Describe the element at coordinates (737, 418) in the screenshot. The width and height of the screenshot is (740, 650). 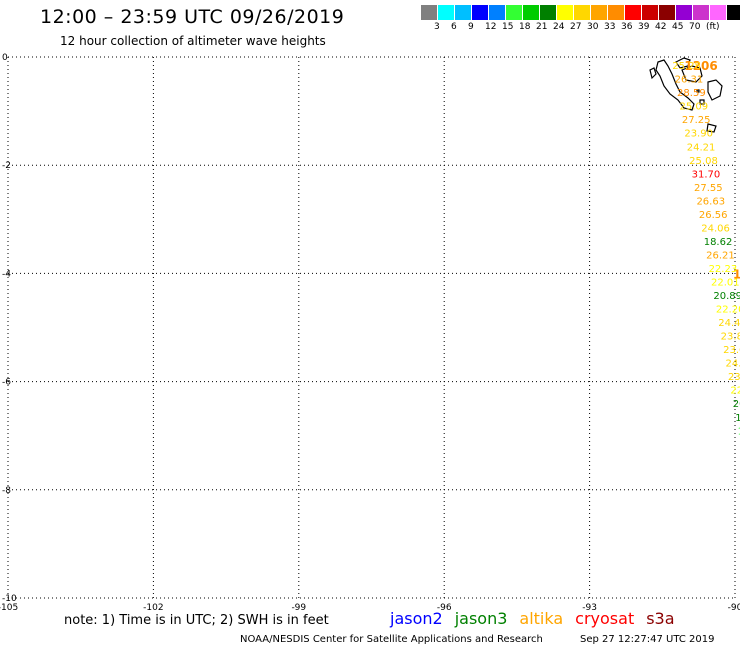
I see `wave-height-value: 19.67` at that location.